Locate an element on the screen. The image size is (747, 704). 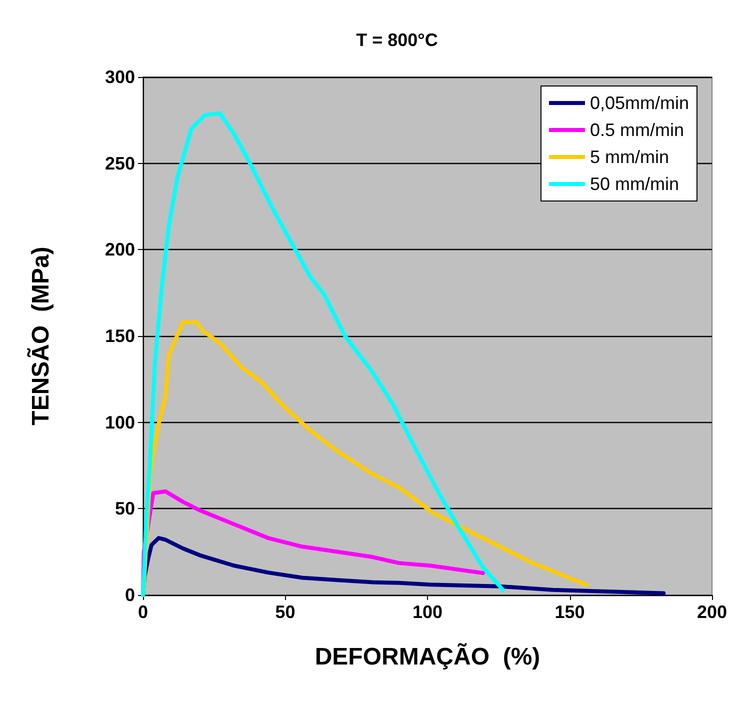
x-tick-label: 100 is located at coordinates (427, 612).